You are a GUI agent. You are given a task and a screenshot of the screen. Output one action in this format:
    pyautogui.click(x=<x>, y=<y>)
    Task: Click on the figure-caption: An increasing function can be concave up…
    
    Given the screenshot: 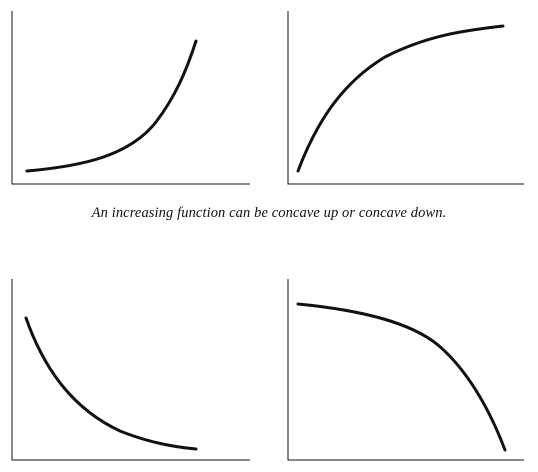 What is the action you would take?
    pyautogui.click(x=269, y=213)
    